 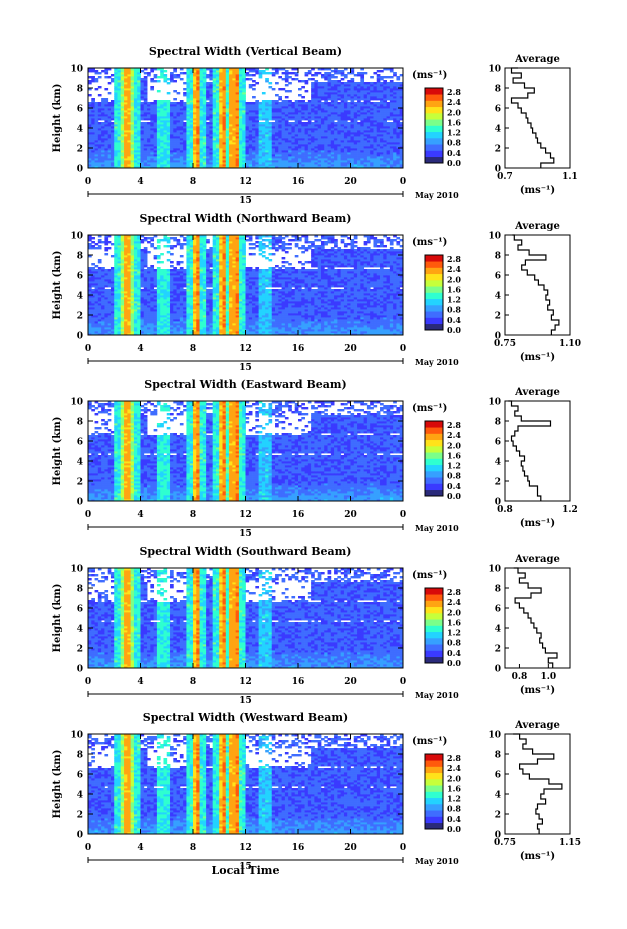 I want to click on panel-title: Spectral Width (Vertical Beam), so click(x=245, y=51).